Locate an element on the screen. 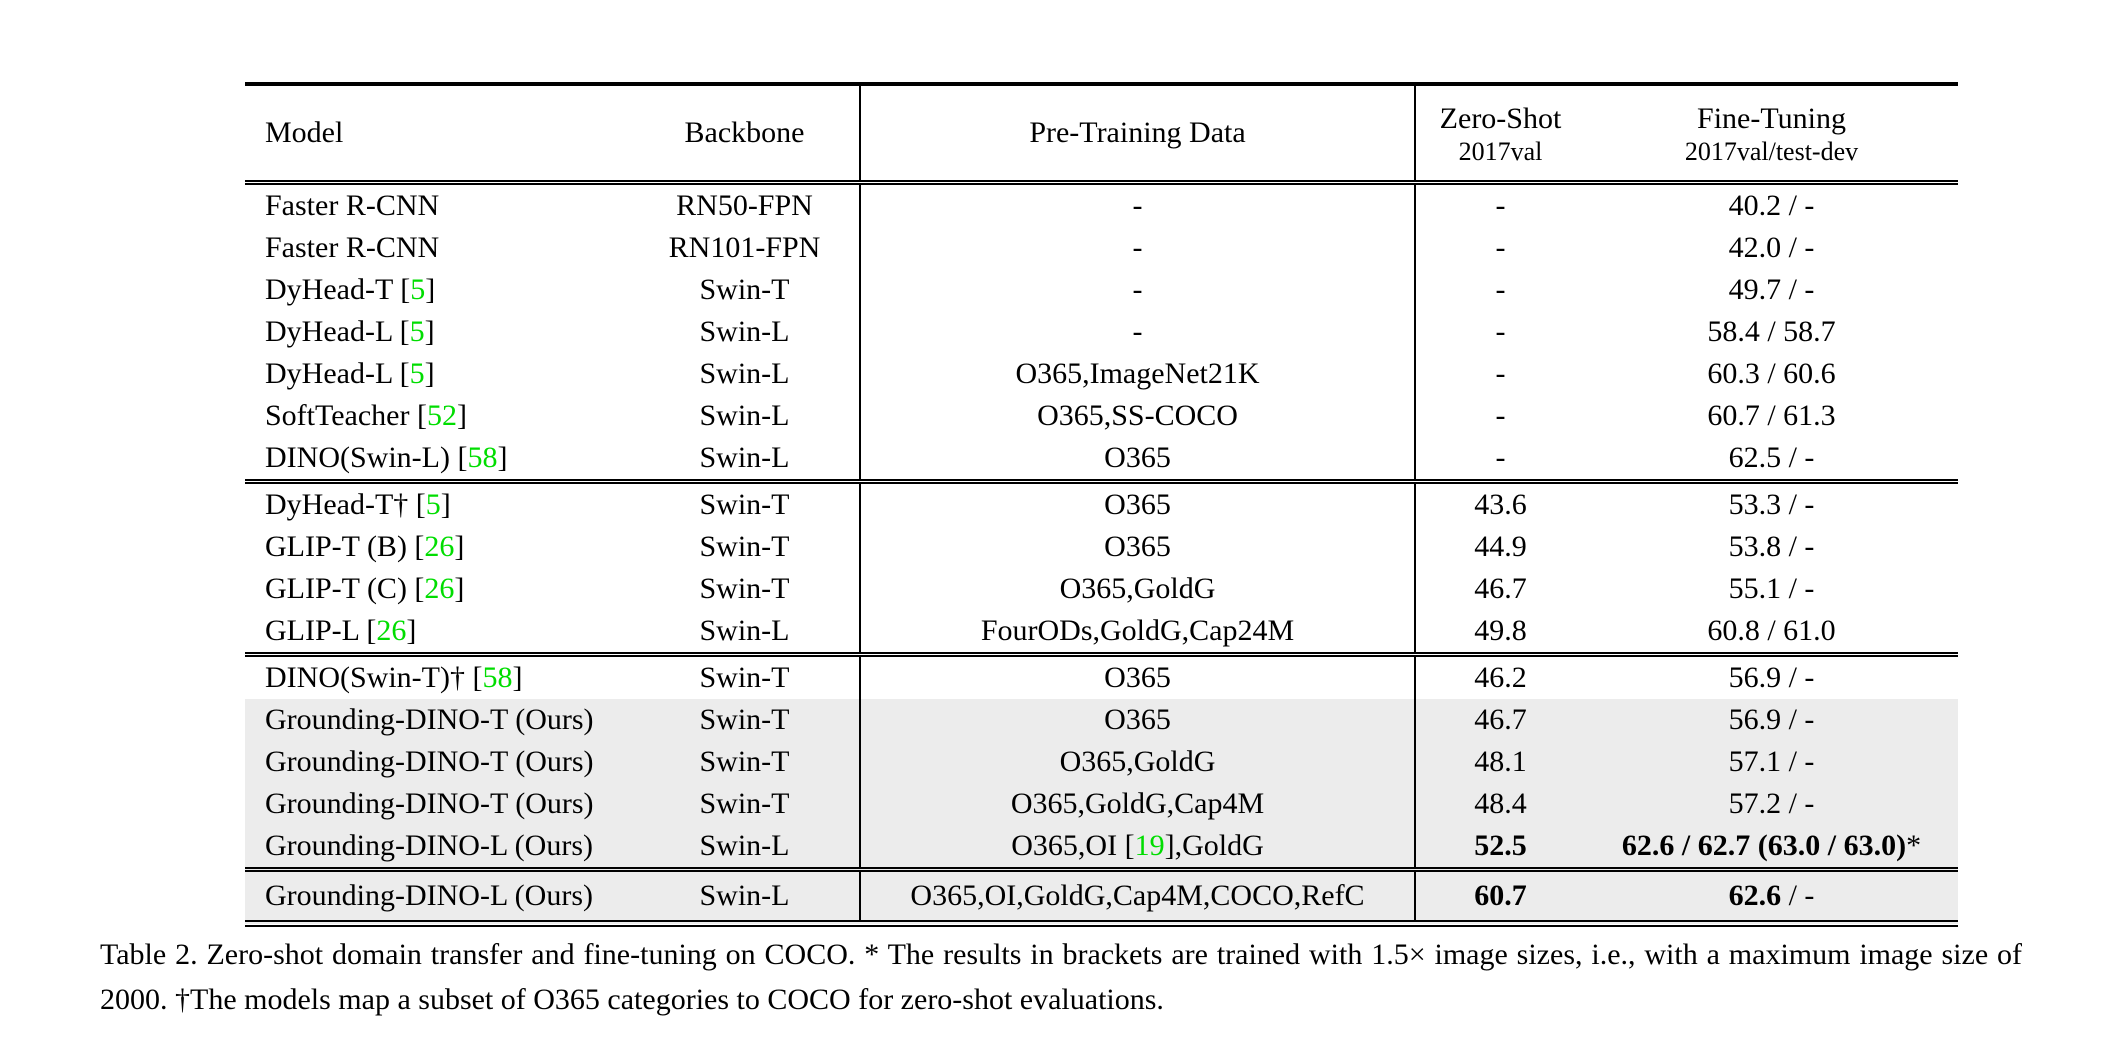 This screenshot has height=1049, width=2116. zeroshot-cell: 52.5 is located at coordinates (1499, 847).